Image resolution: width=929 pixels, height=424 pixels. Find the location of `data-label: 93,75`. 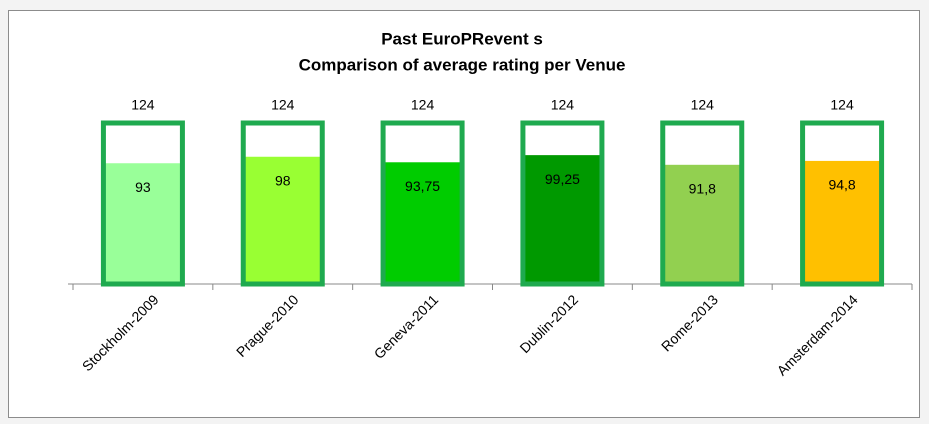

data-label: 93,75 is located at coordinates (422, 186).